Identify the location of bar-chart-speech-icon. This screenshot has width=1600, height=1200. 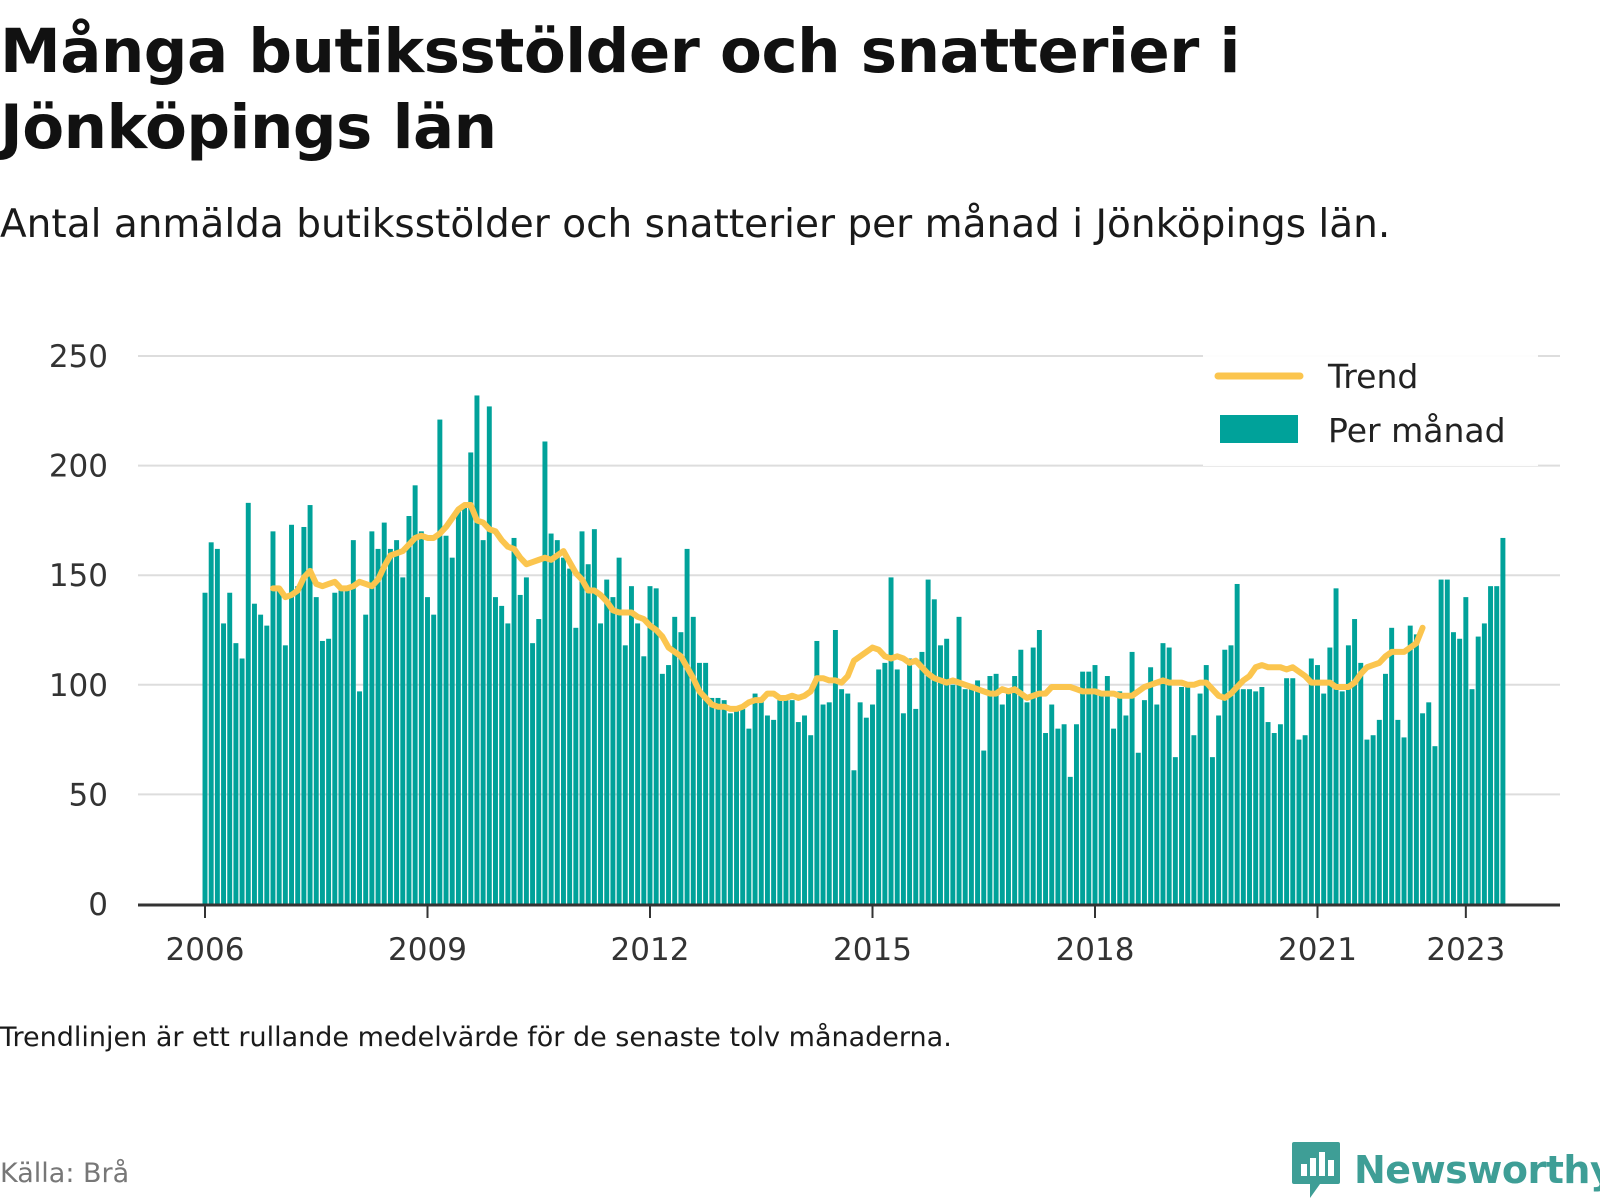
(1316, 1170).